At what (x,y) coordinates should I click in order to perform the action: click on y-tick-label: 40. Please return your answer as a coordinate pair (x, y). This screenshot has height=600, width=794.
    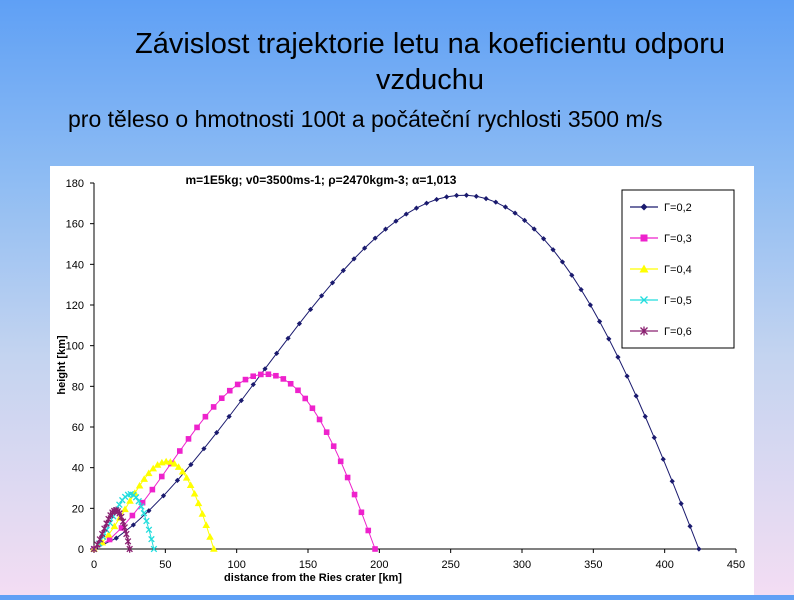
    Looking at the image, I should click on (78, 469).